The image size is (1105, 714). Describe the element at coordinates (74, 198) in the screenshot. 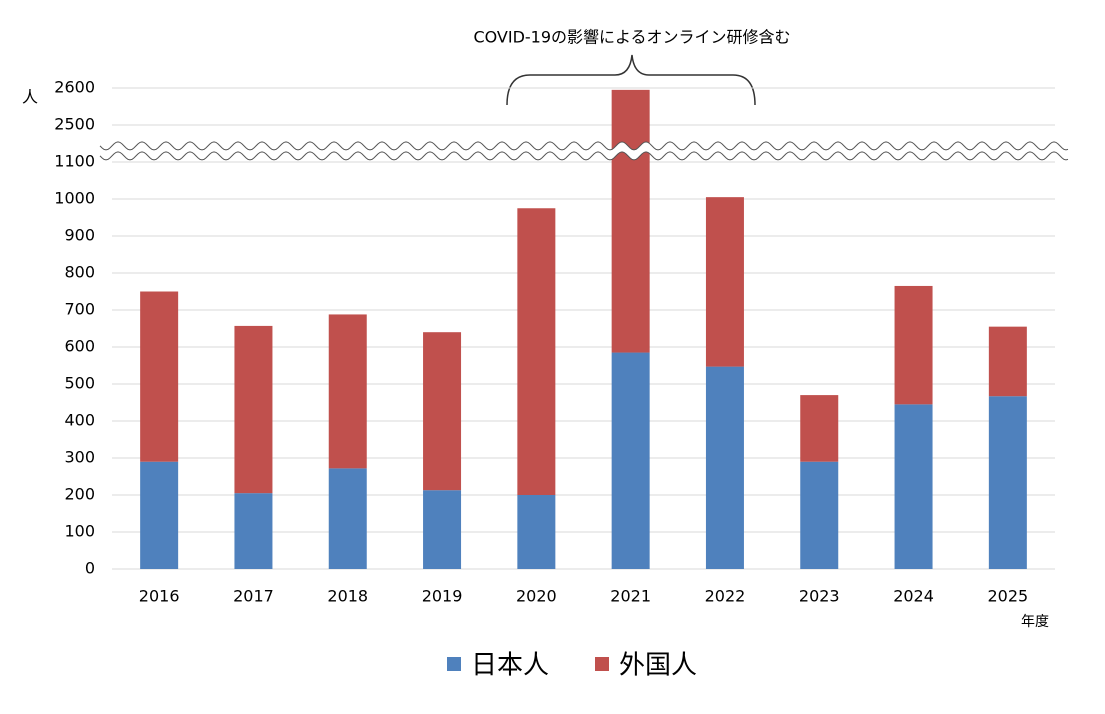

I see `y-tick-label: 1000` at that location.